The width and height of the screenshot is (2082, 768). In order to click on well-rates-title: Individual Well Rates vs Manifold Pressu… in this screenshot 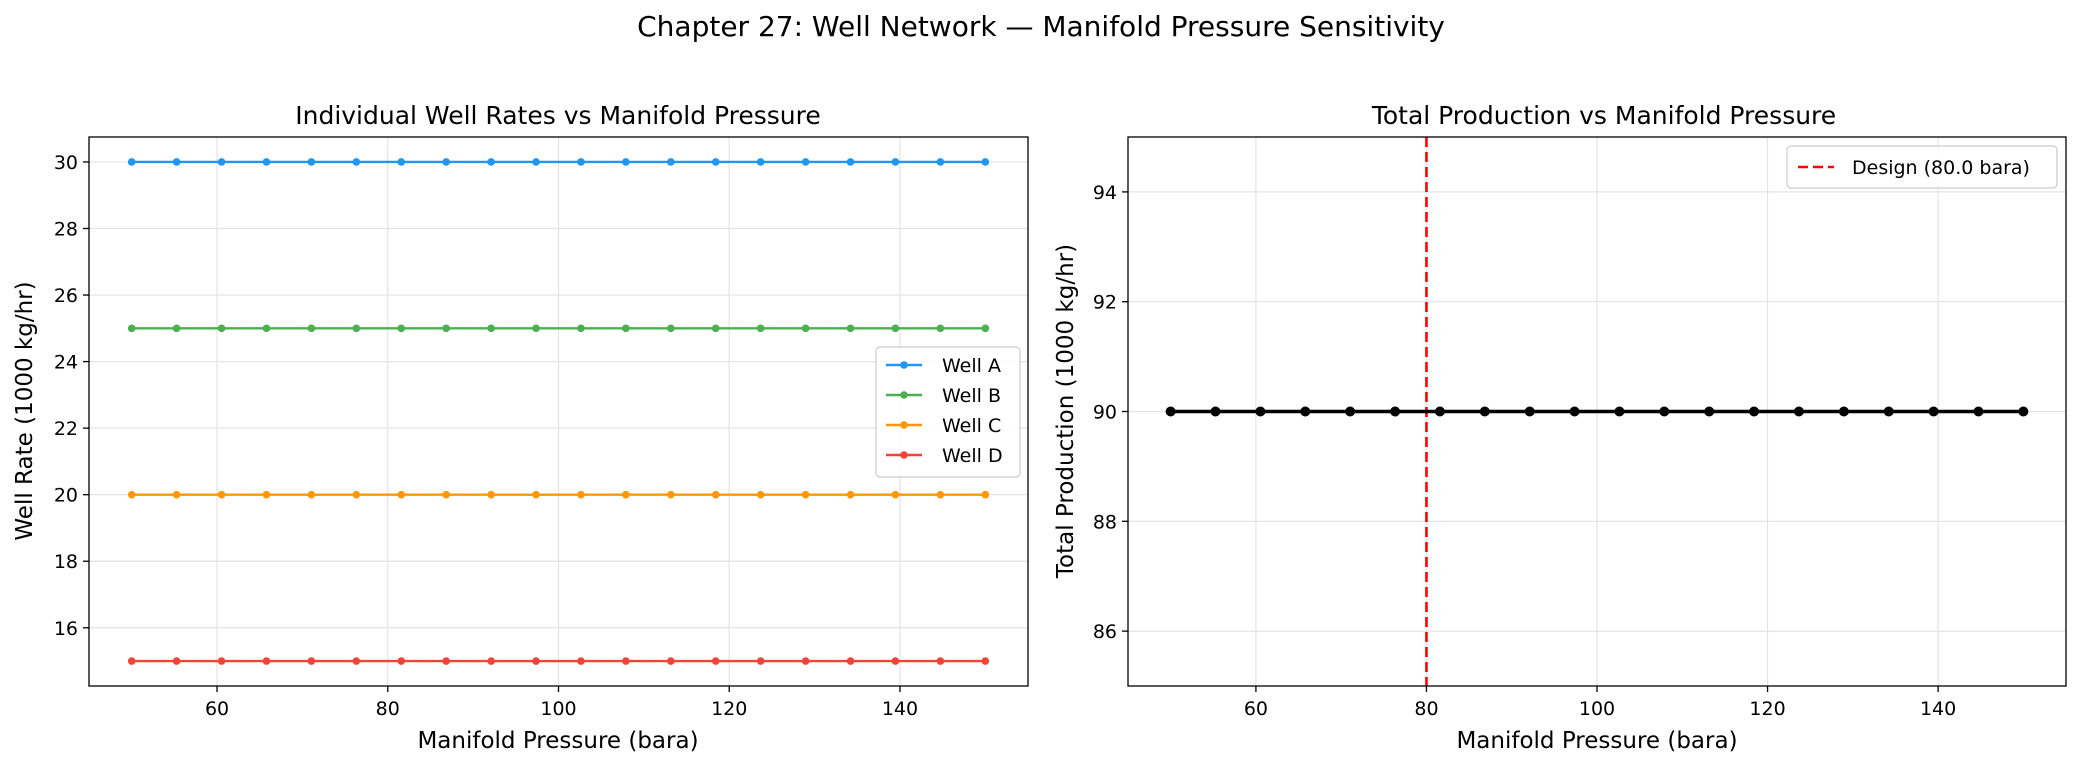, I will do `click(558, 115)`.